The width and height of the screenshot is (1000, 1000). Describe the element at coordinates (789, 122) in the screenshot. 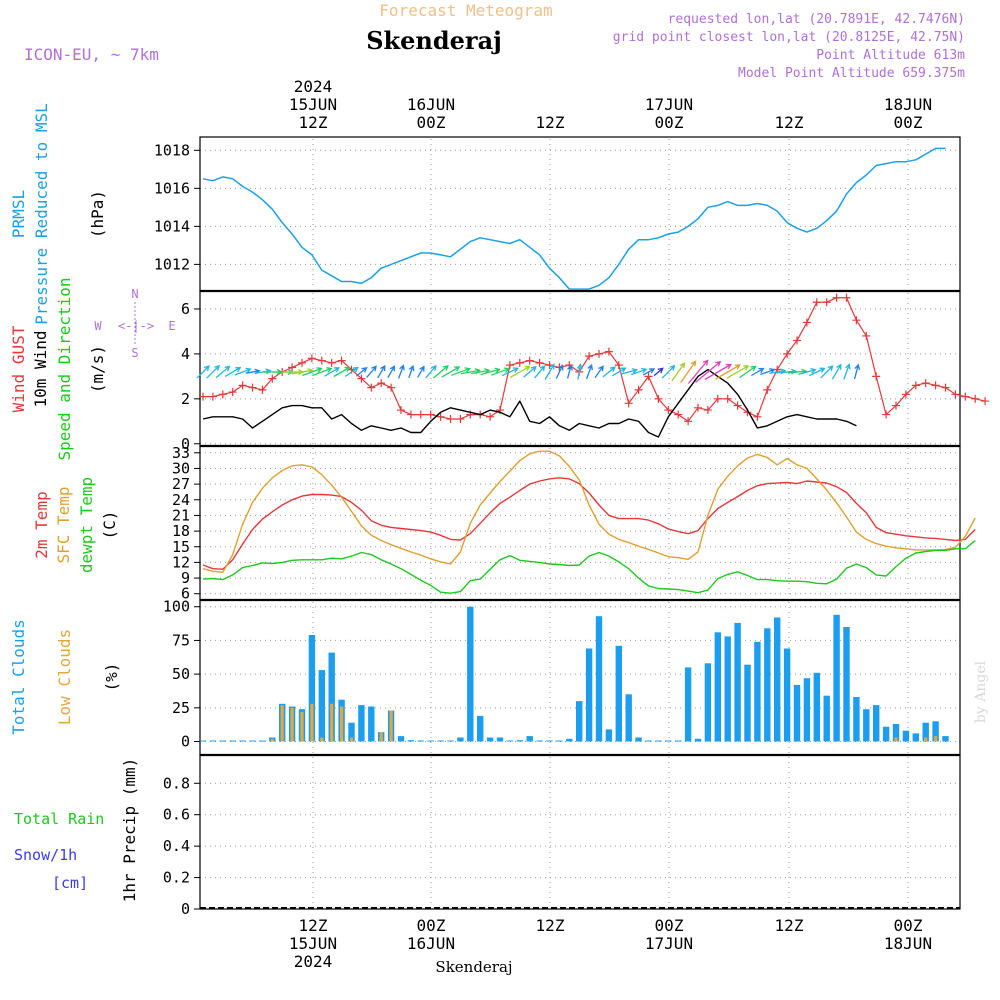

I see `top-time-label: 12Z` at that location.